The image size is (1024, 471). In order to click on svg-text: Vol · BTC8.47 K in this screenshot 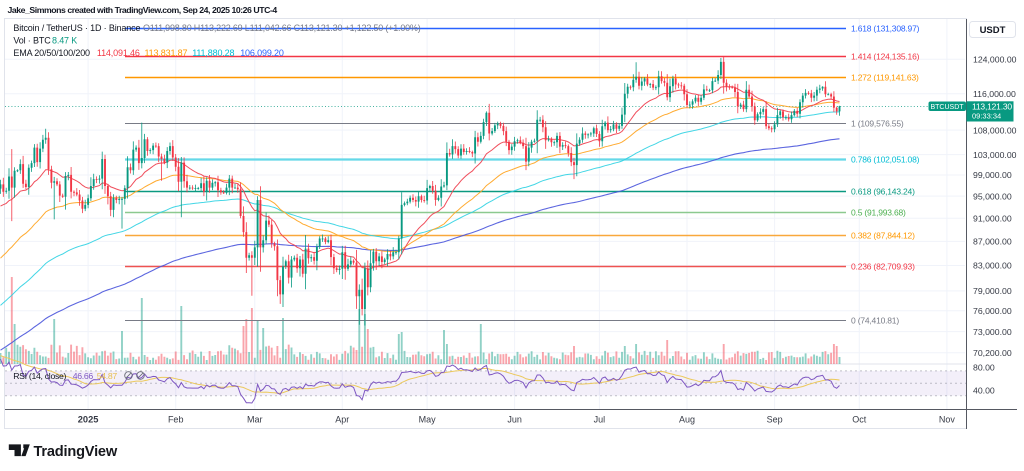, I will do `click(45, 41)`.